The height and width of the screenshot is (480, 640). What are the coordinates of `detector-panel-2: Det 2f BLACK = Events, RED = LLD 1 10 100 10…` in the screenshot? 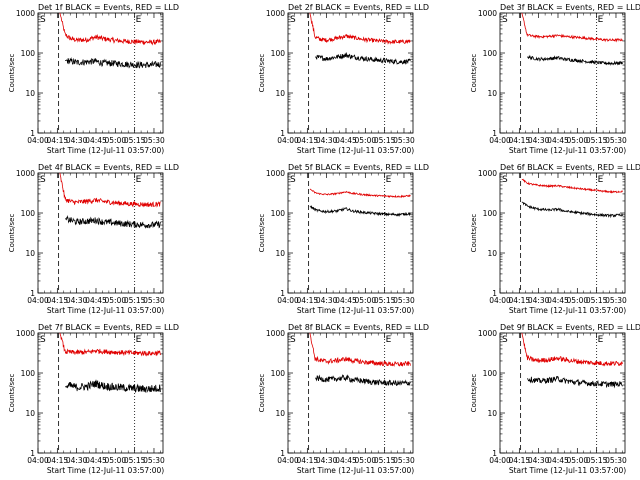 It's located at (343, 79).